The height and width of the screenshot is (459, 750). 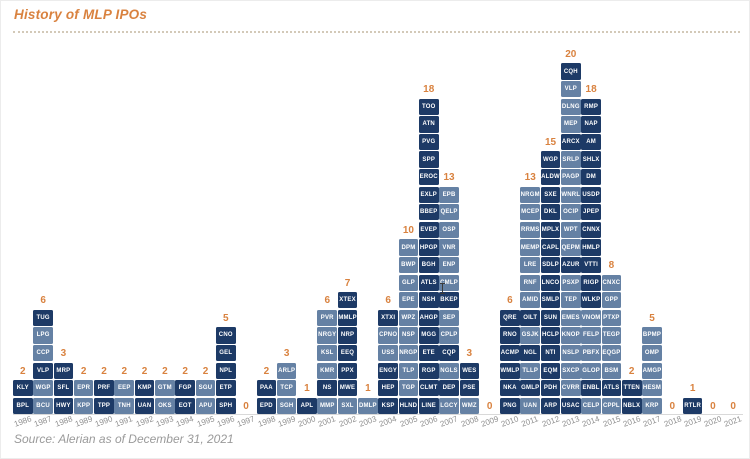 What do you see at coordinates (510, 354) in the screenshot?
I see `year-column-2010: 6 QRE RNO ACMP WMLP NKA PNG` at bounding box center [510, 354].